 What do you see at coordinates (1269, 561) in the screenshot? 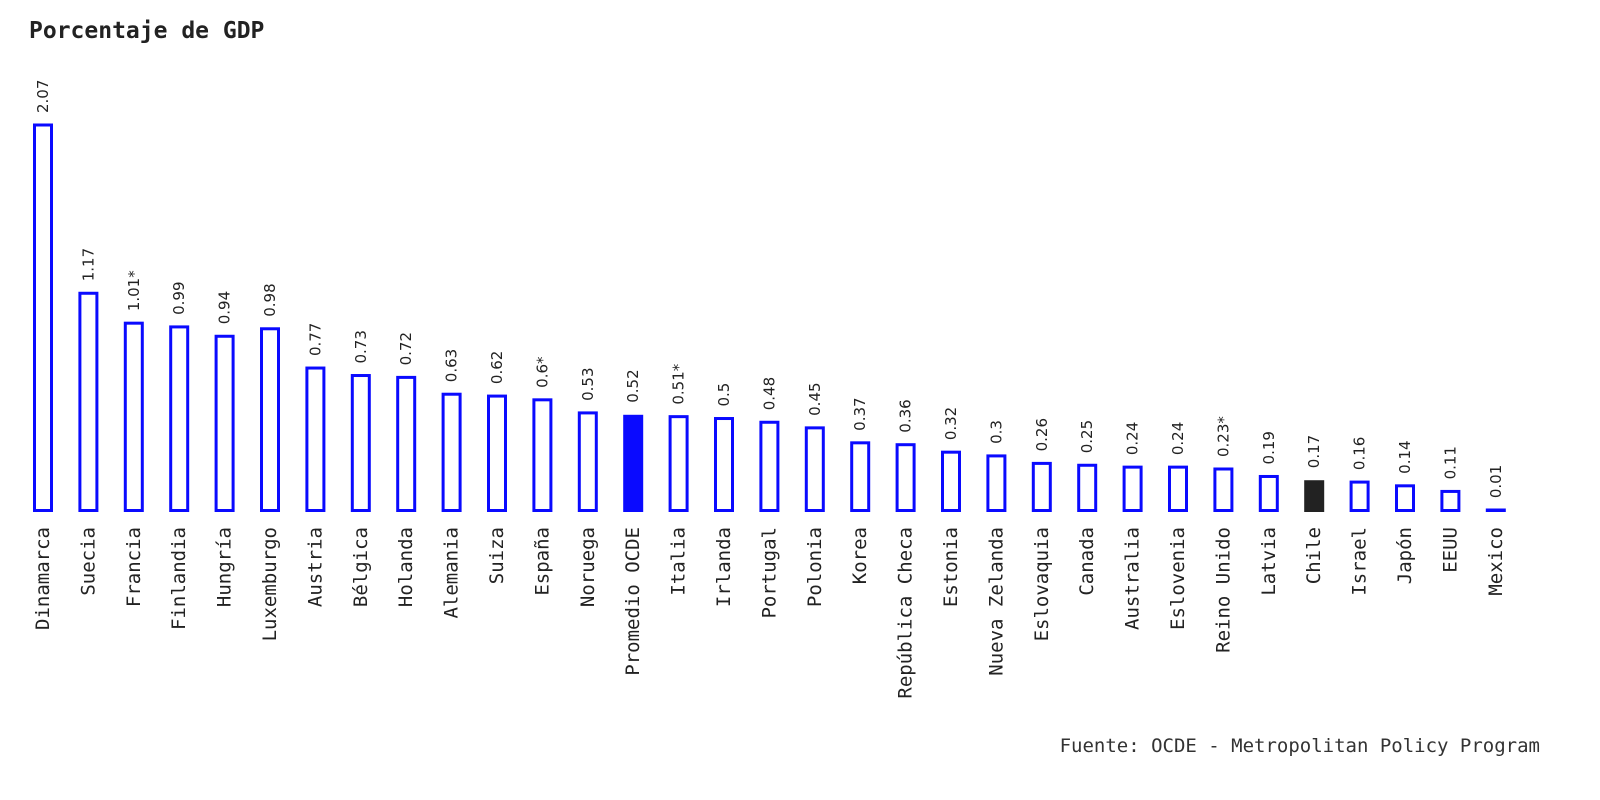
I see `category-label: Latvia` at bounding box center [1269, 561].